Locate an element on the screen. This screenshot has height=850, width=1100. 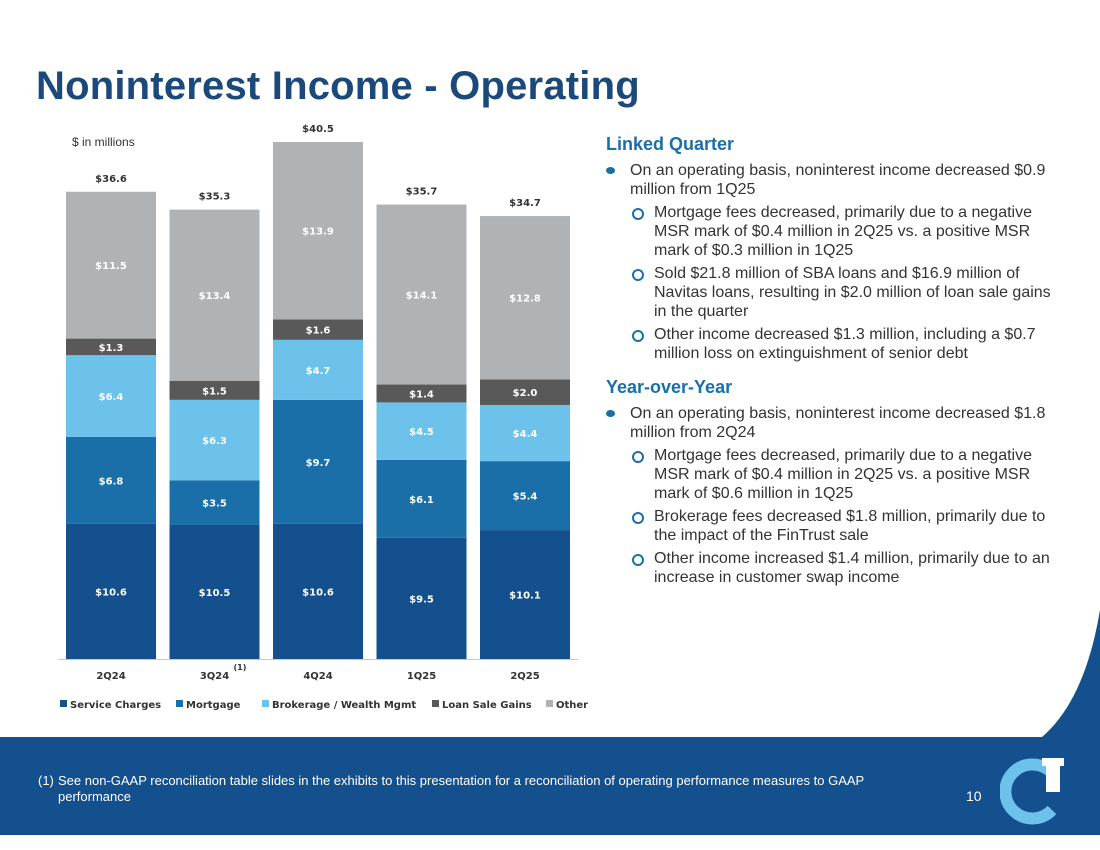
logo-bar is located at coordinates (1053, 775).